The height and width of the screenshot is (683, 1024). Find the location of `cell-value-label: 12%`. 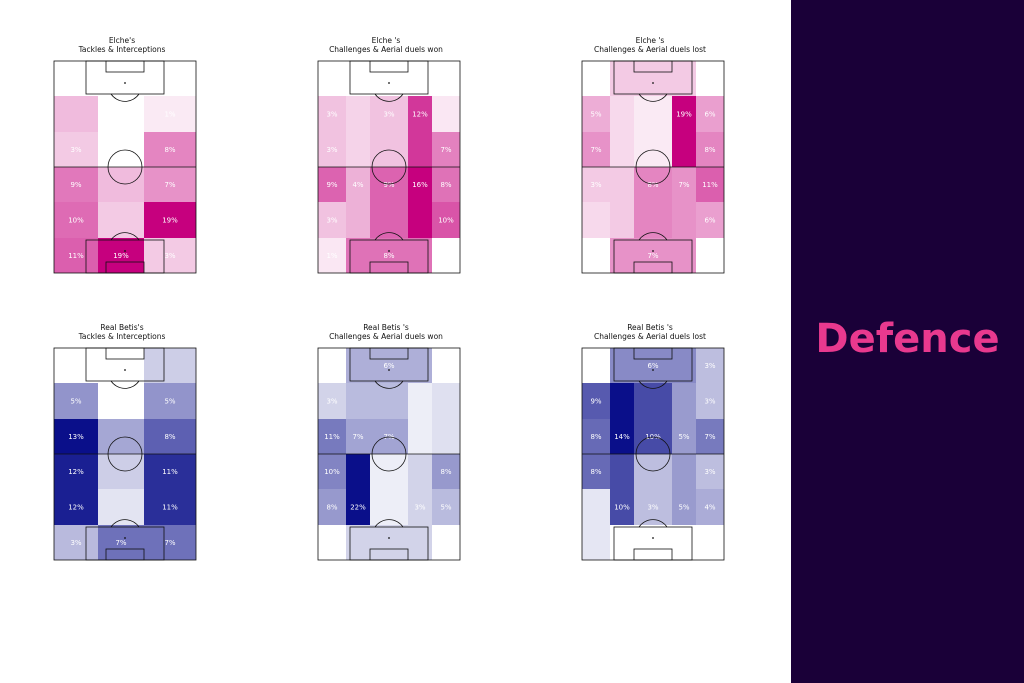

cell-value-label: 12% is located at coordinates (76, 472).